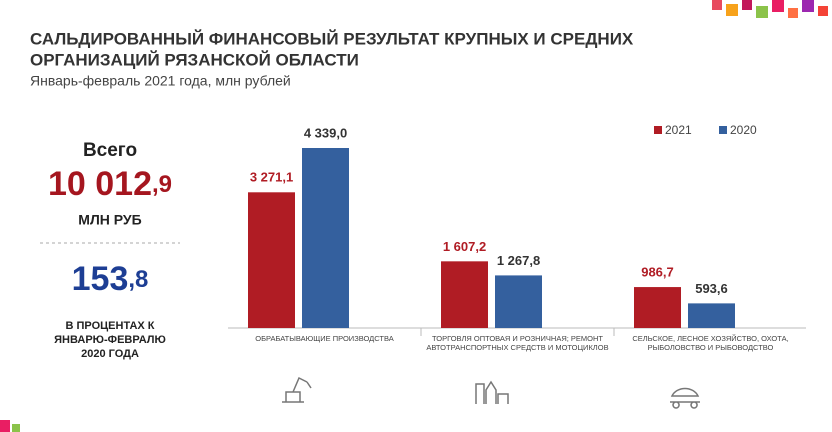  I want to click on data-label: 986,7, so click(657, 272).